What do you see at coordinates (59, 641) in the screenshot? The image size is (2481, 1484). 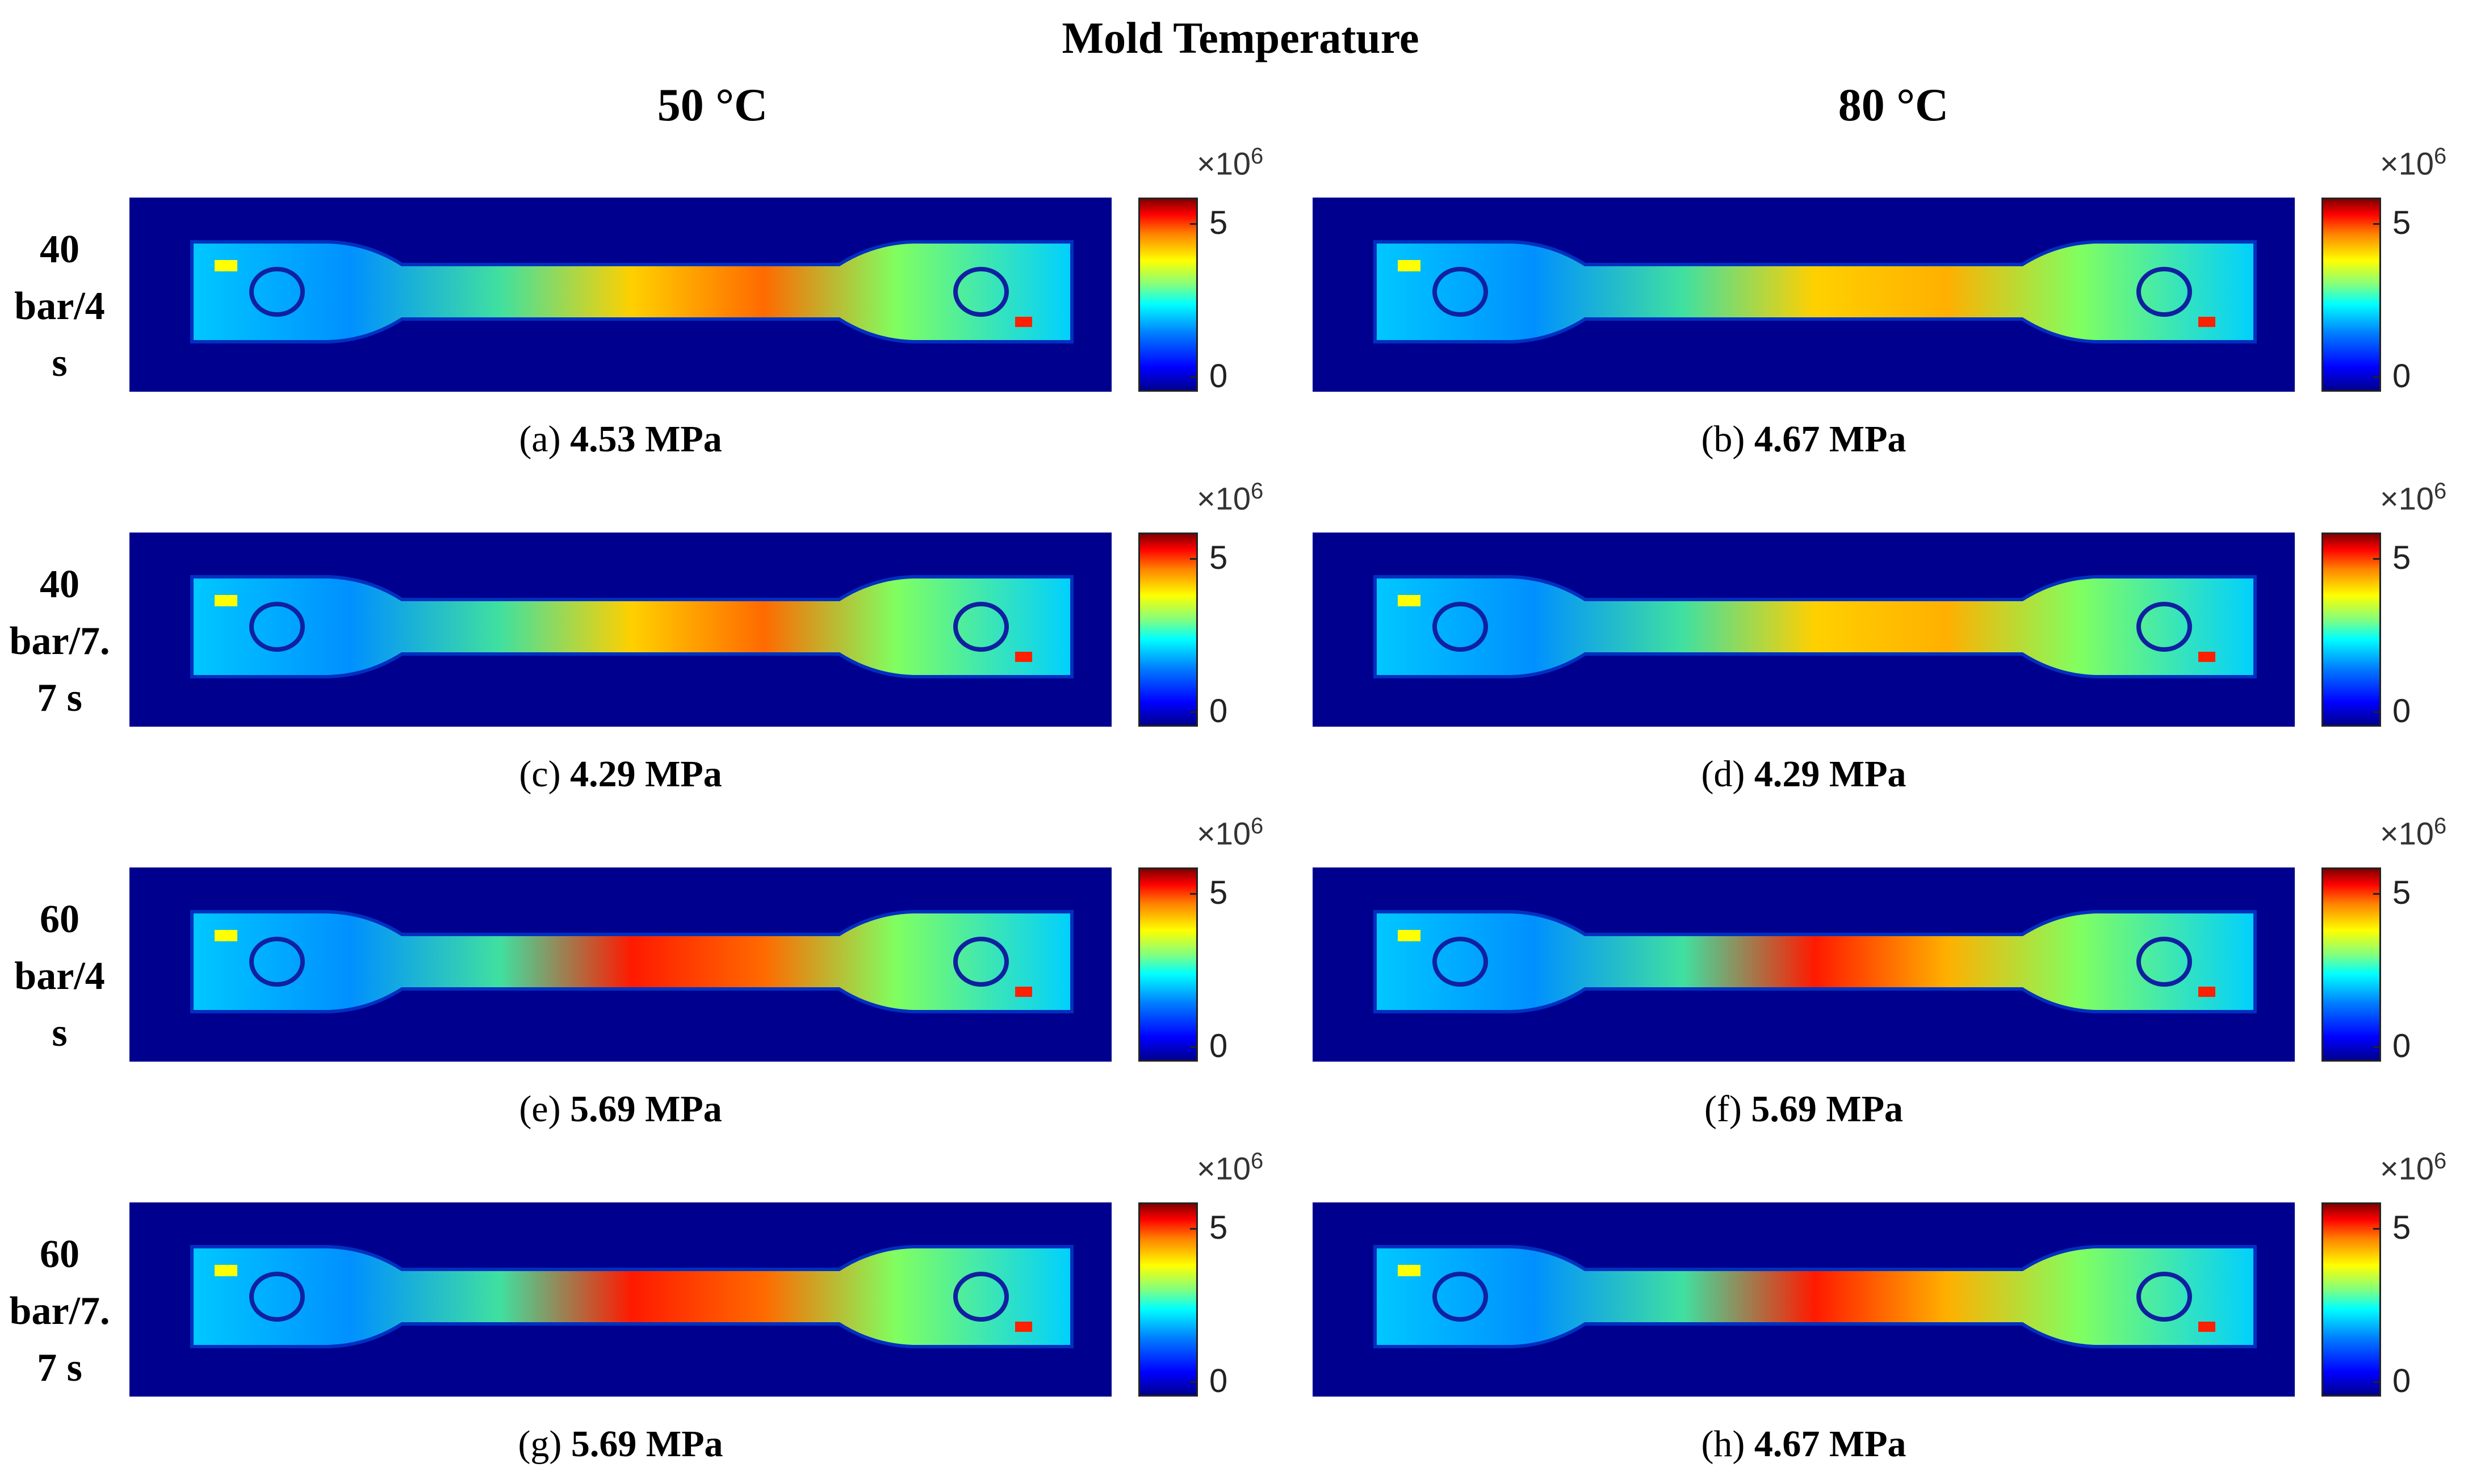 I see `row-label-2: 40 bar/7. 7 s` at bounding box center [59, 641].